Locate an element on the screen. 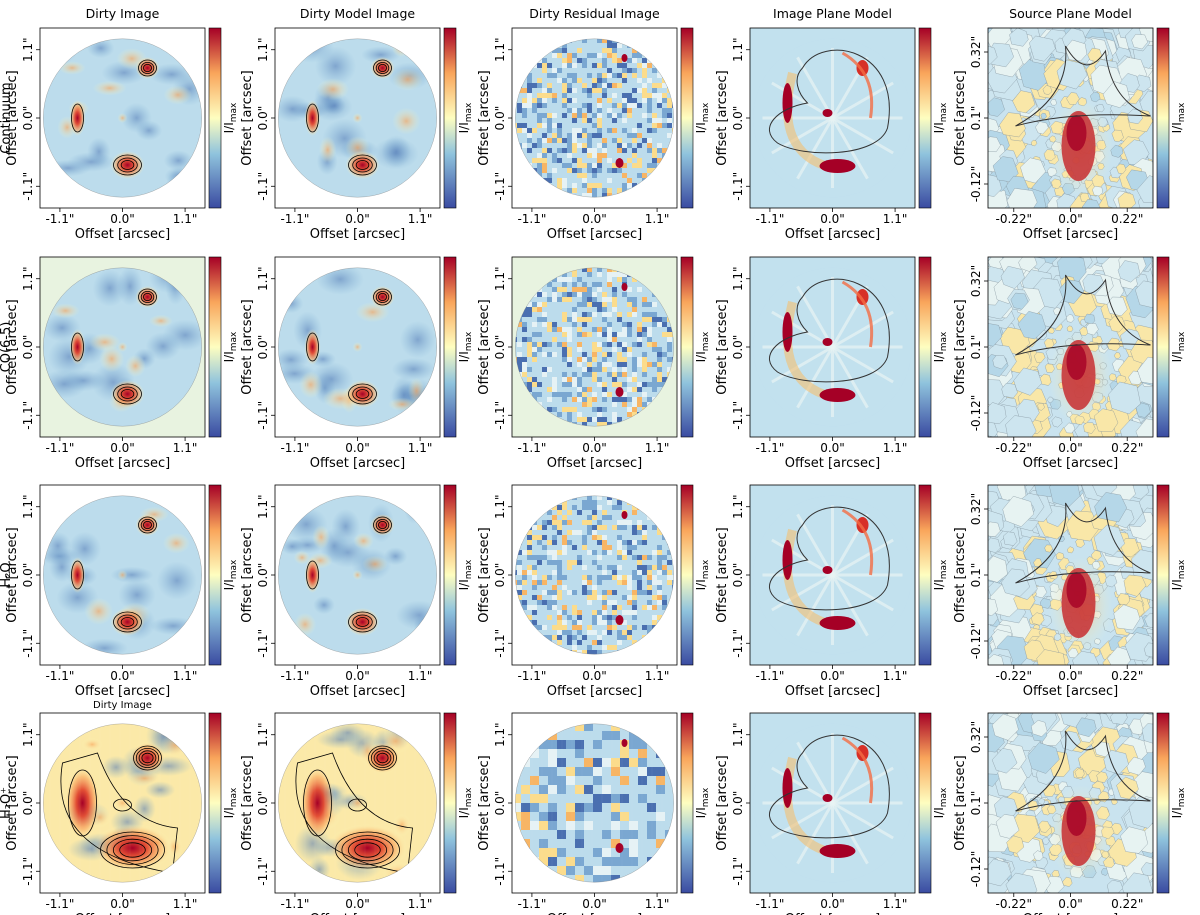 The width and height of the screenshot is (1200, 915). x-tick-label: 0.22" is located at coordinates (1127, 448).